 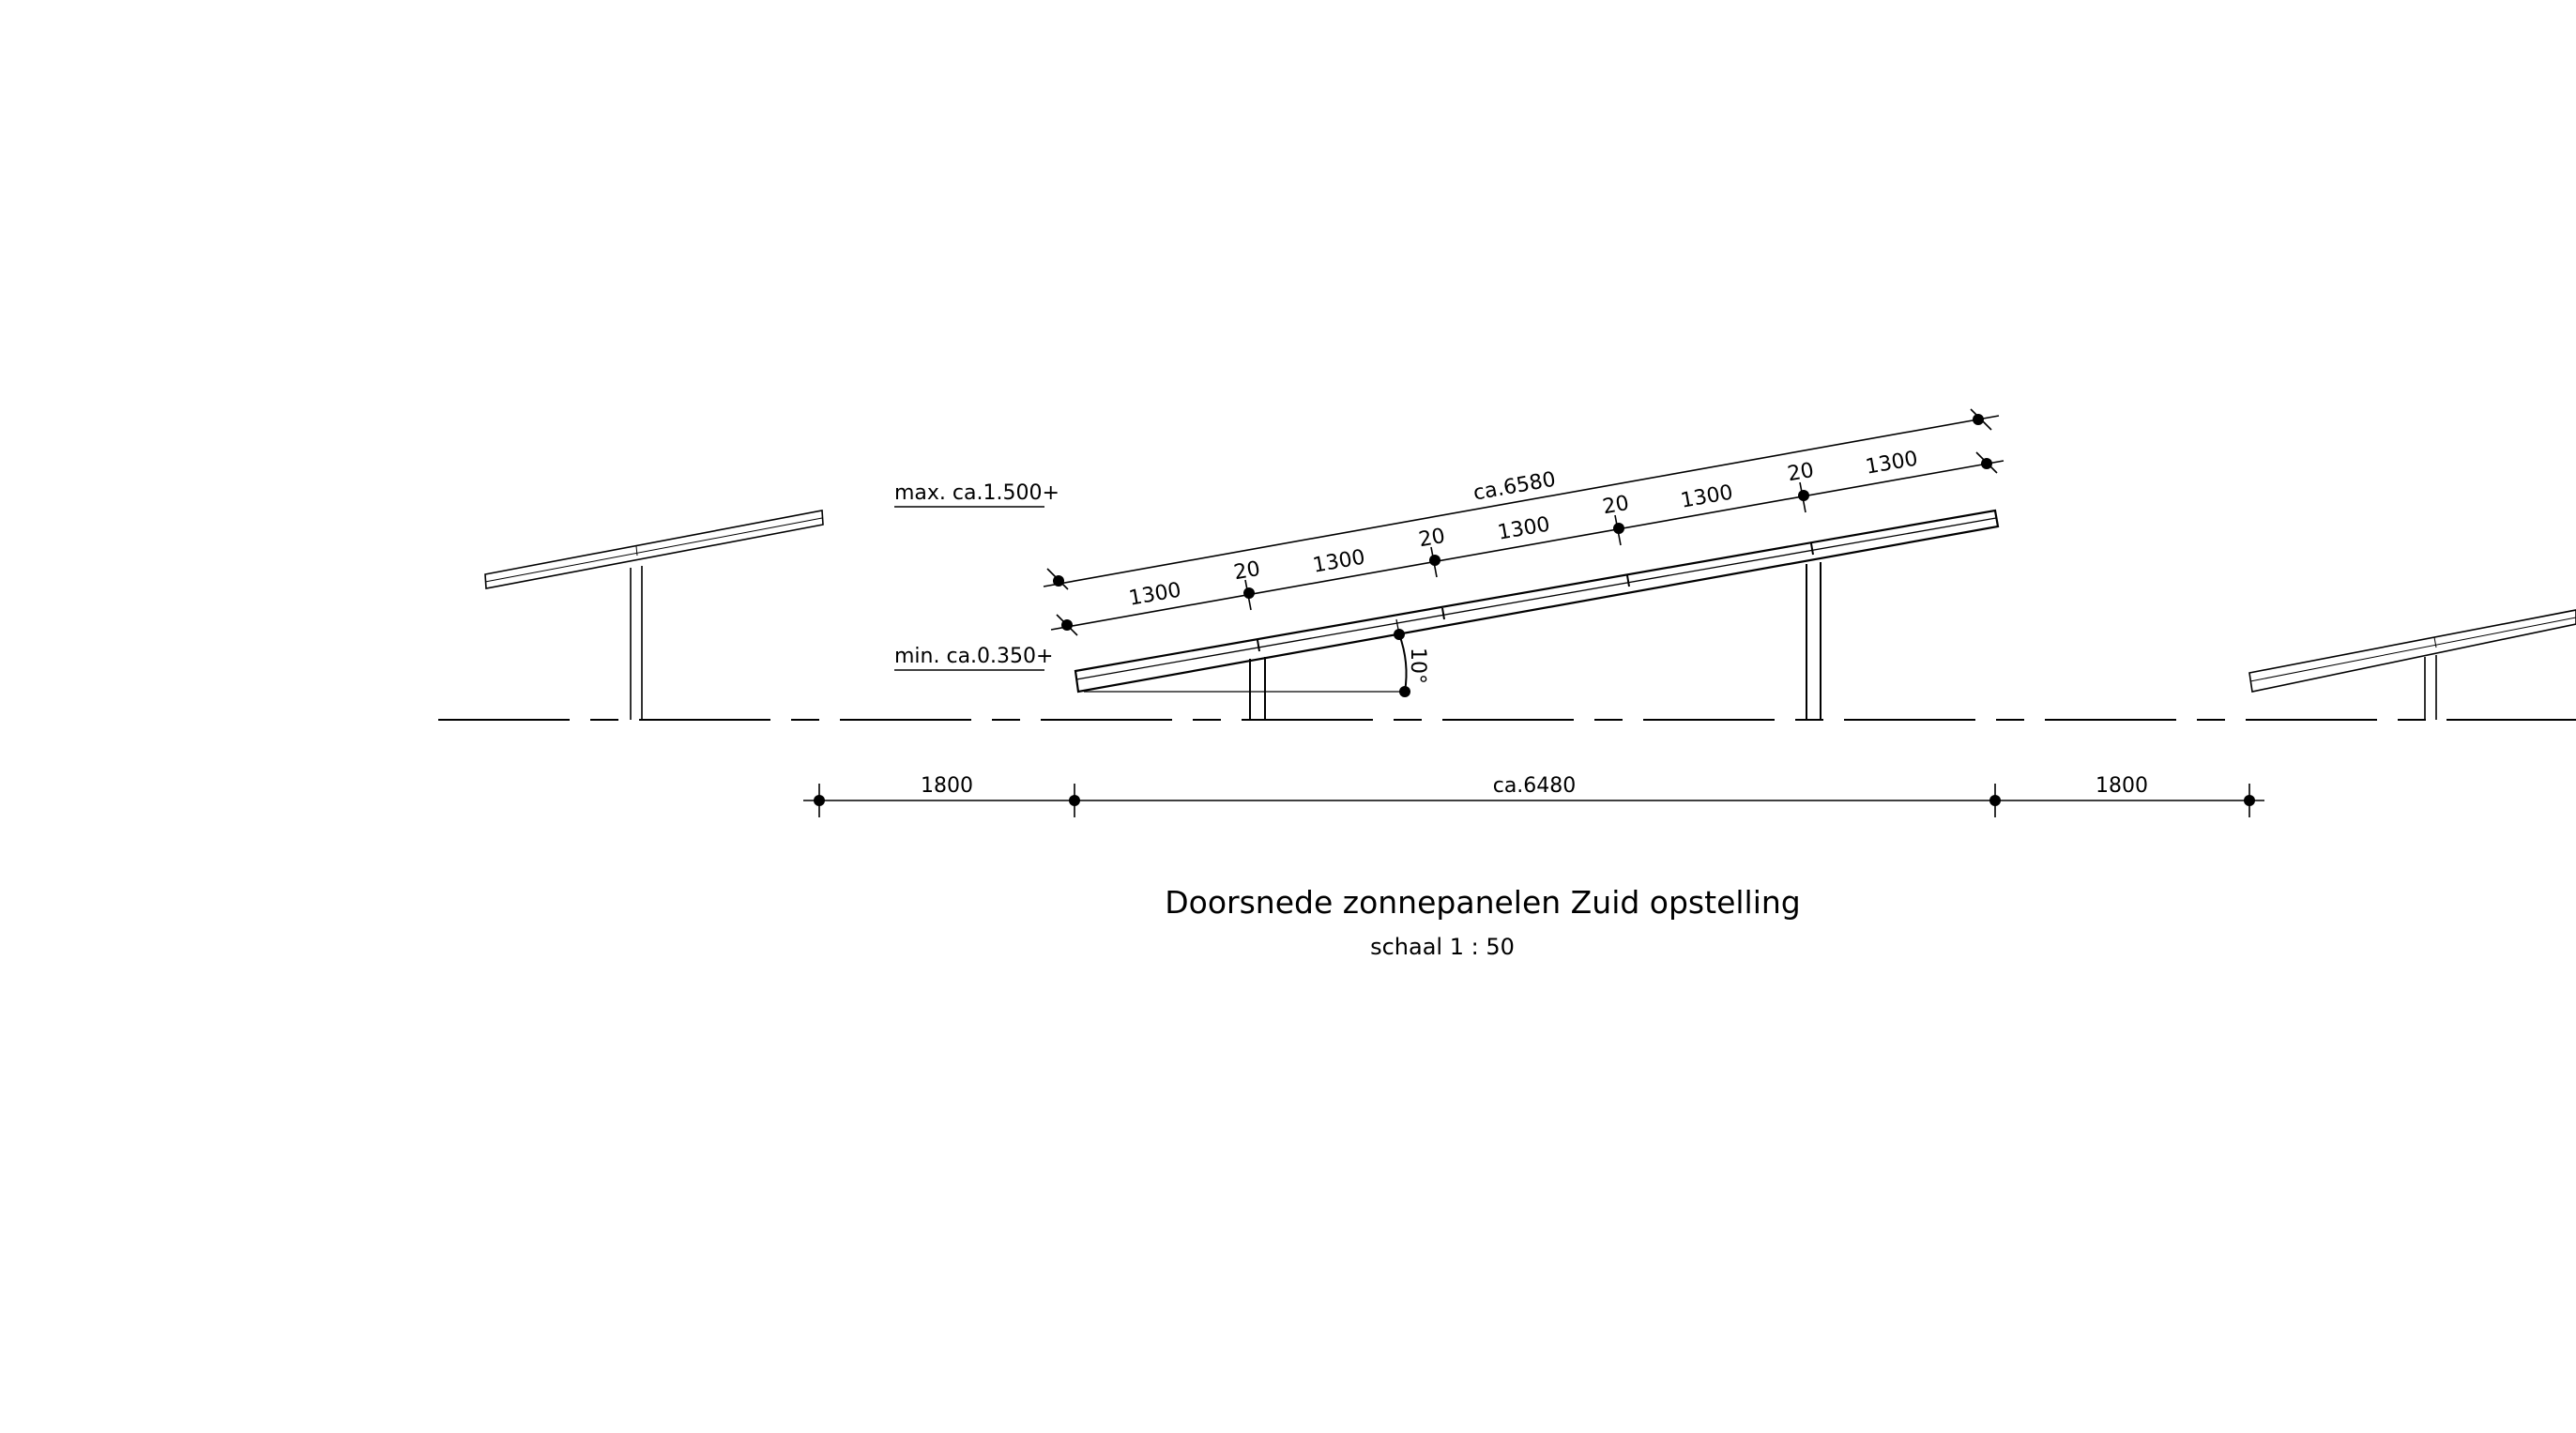 What do you see at coordinates (973, 656) in the screenshot?
I see `min-height-label: min. ca.0.350+` at bounding box center [973, 656].